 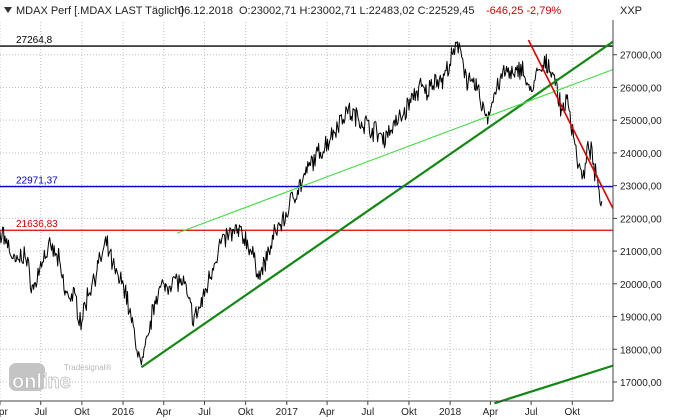 What do you see at coordinates (37, 181) in the screenshot?
I see `level-label: 22971,37` at bounding box center [37, 181].